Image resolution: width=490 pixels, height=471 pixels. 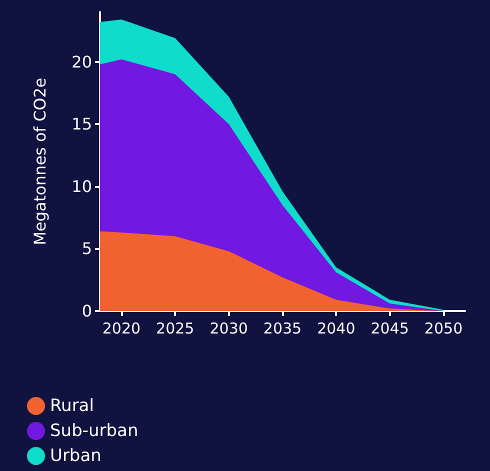 What do you see at coordinates (72, 406) in the screenshot?
I see `legend-label: Rural` at bounding box center [72, 406].